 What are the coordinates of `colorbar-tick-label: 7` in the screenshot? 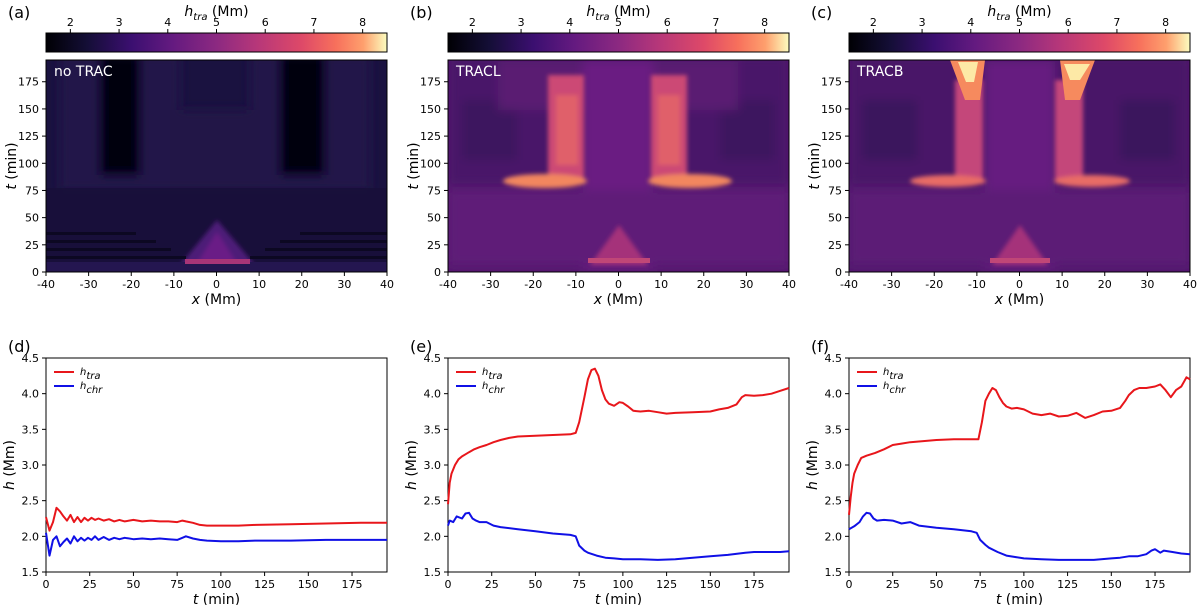 It's located at (715, 22).